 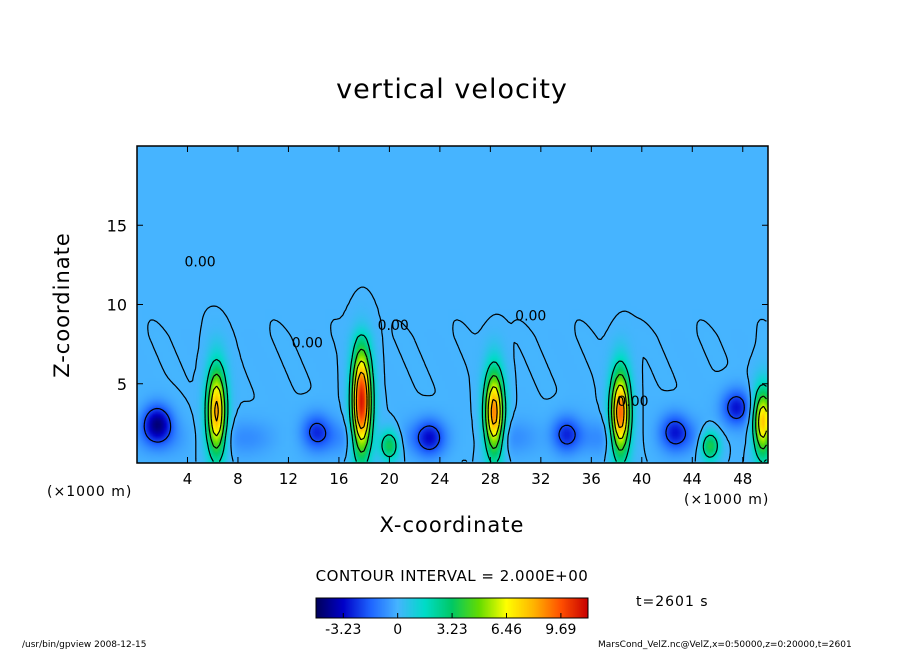 What do you see at coordinates (397, 630) in the screenshot?
I see `colorbar-tick-label: 0` at bounding box center [397, 630].